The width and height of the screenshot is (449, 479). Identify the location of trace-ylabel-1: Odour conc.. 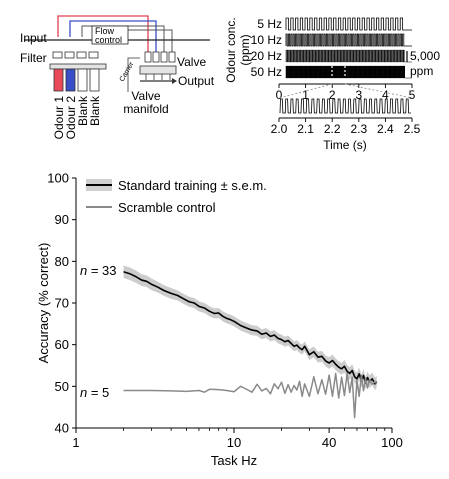
(231, 49).